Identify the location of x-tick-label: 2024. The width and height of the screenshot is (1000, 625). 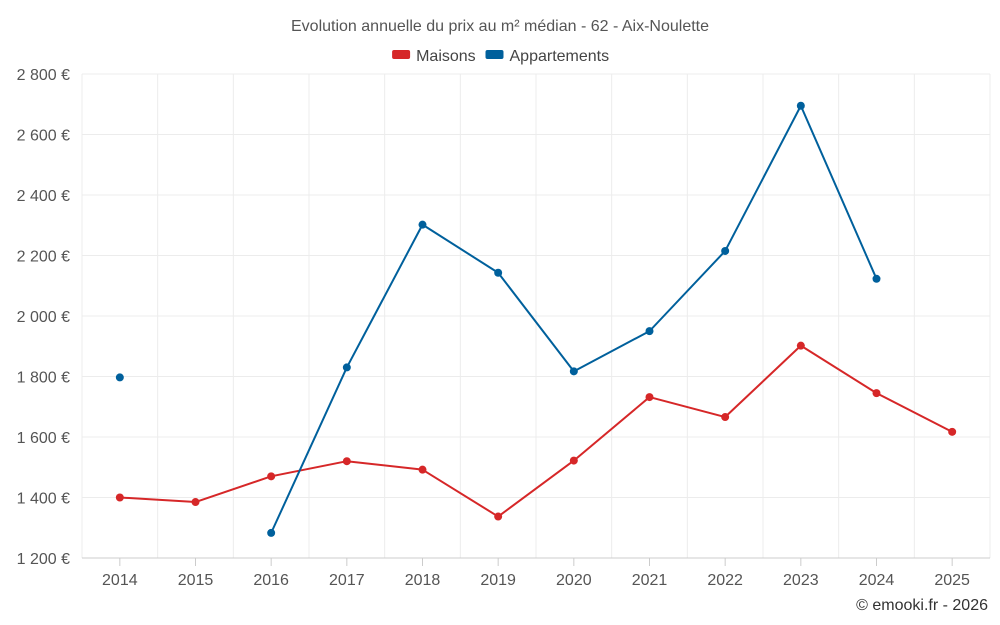
(877, 580).